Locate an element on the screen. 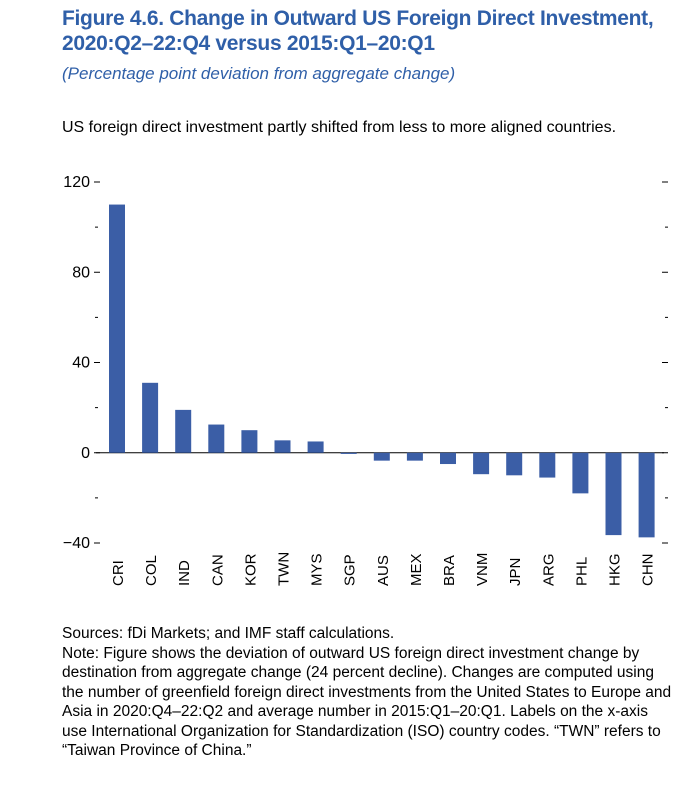 This screenshot has height=799, width=697. x-tick-label: COL is located at coordinates (151, 570).